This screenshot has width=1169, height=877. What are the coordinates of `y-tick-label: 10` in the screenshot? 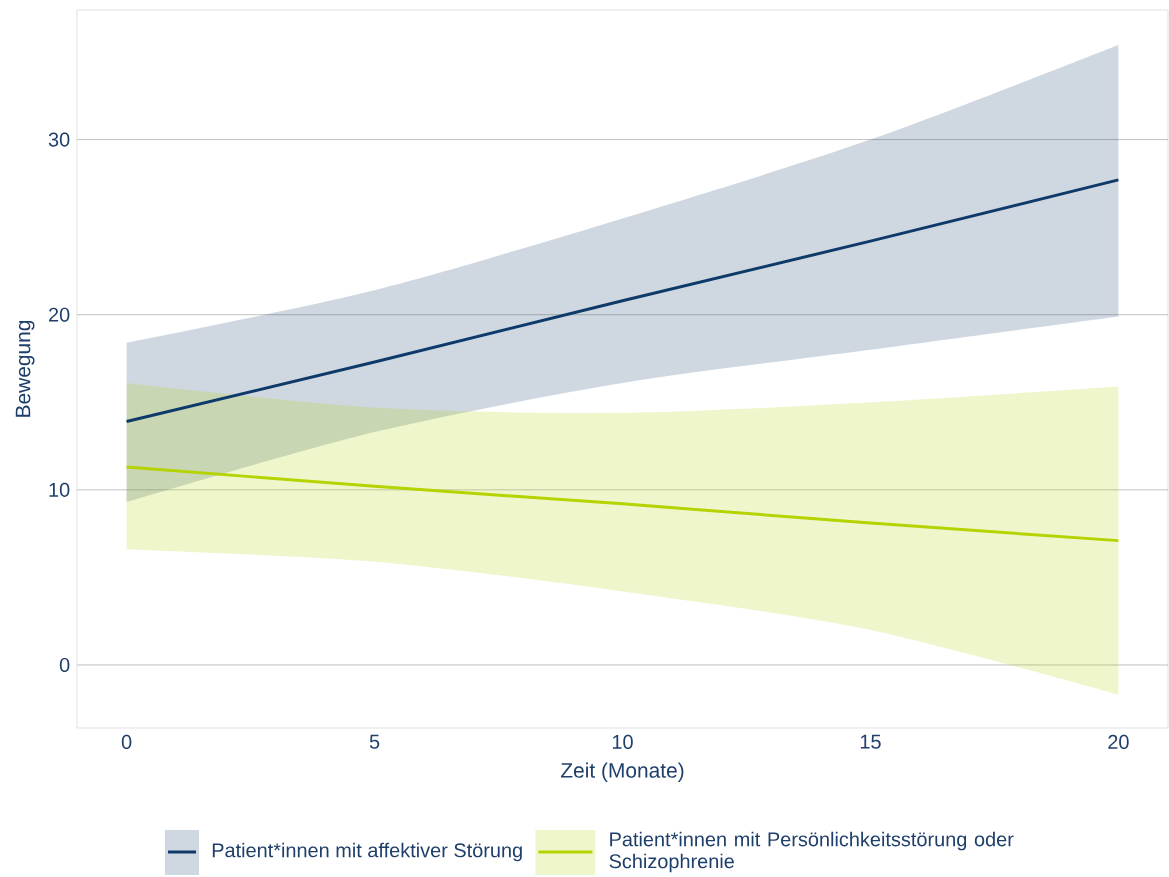 It's located at (59, 489).